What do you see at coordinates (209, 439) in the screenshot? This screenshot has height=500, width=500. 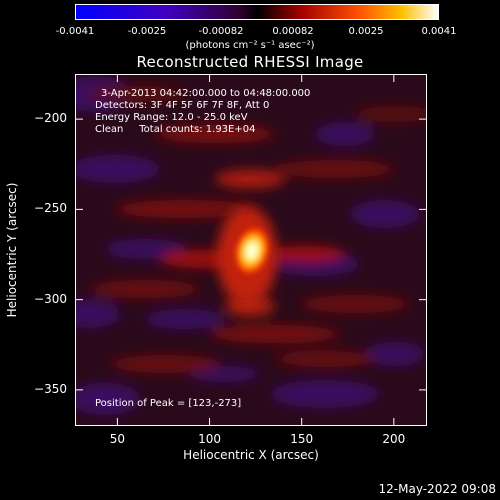 I see `x-tick-label: 100` at bounding box center [209, 439].